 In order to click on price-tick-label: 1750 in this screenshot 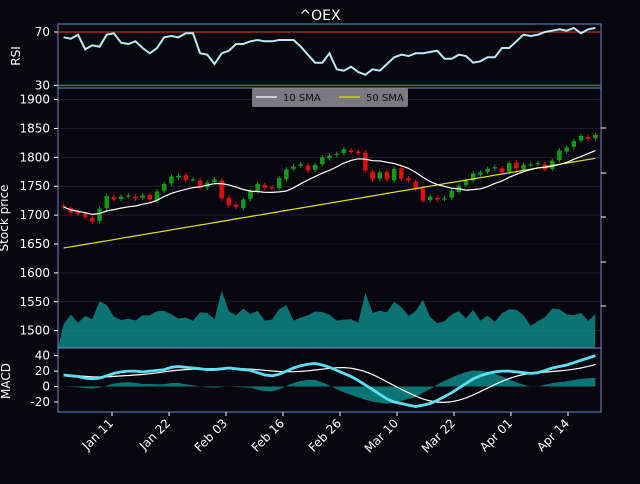, I will do `click(34, 186)`.